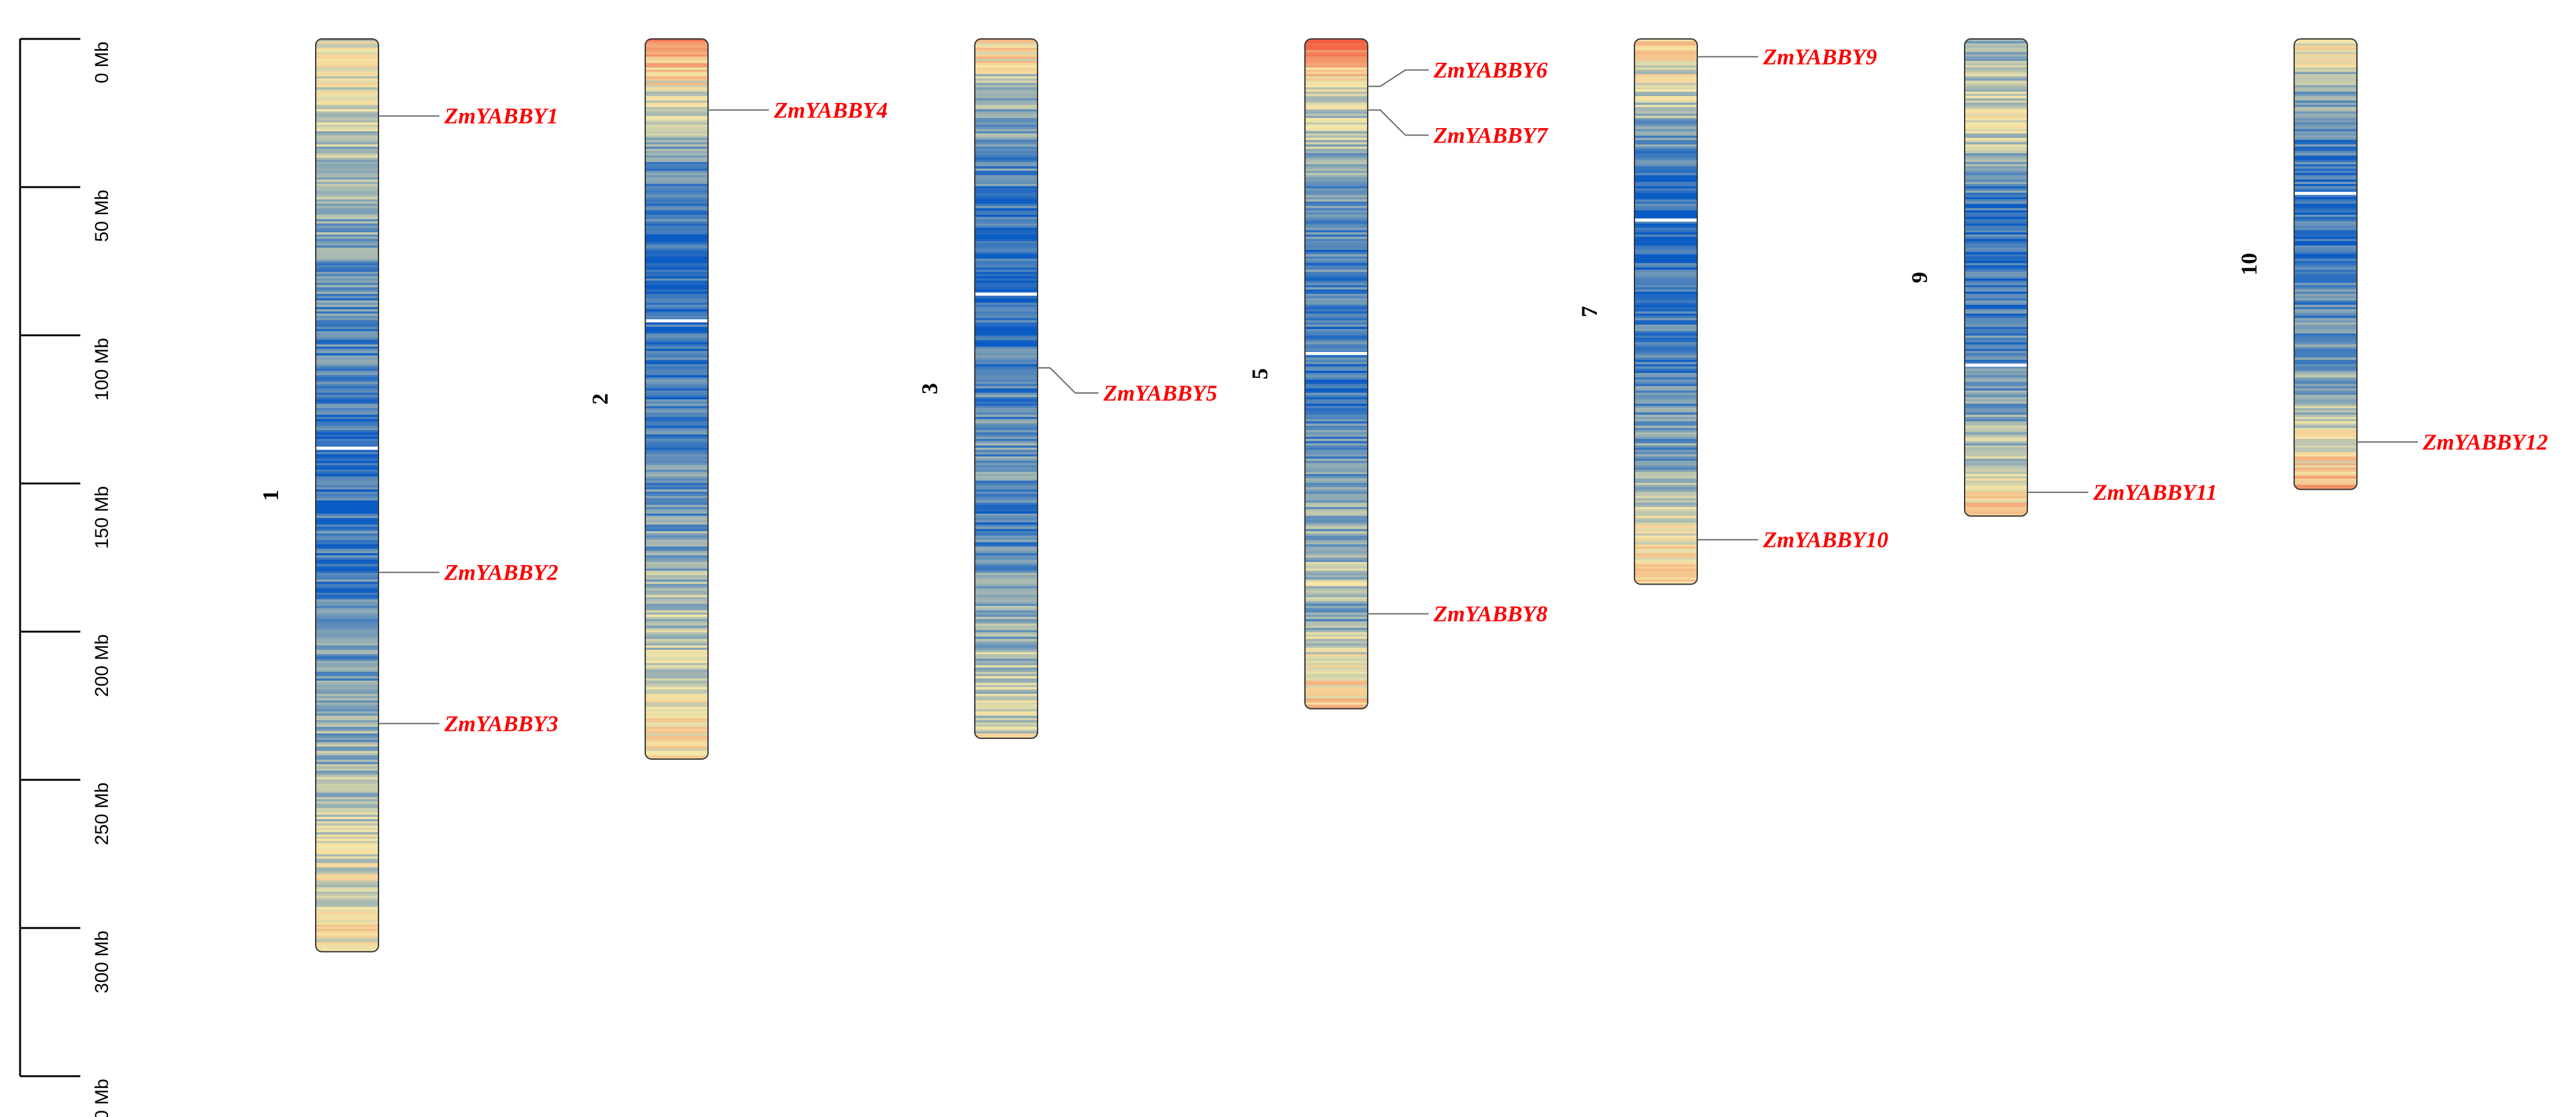 The width and height of the screenshot is (2576, 1117). What do you see at coordinates (1398, 78) in the screenshot?
I see `gene-leader-line` at bounding box center [1398, 78].